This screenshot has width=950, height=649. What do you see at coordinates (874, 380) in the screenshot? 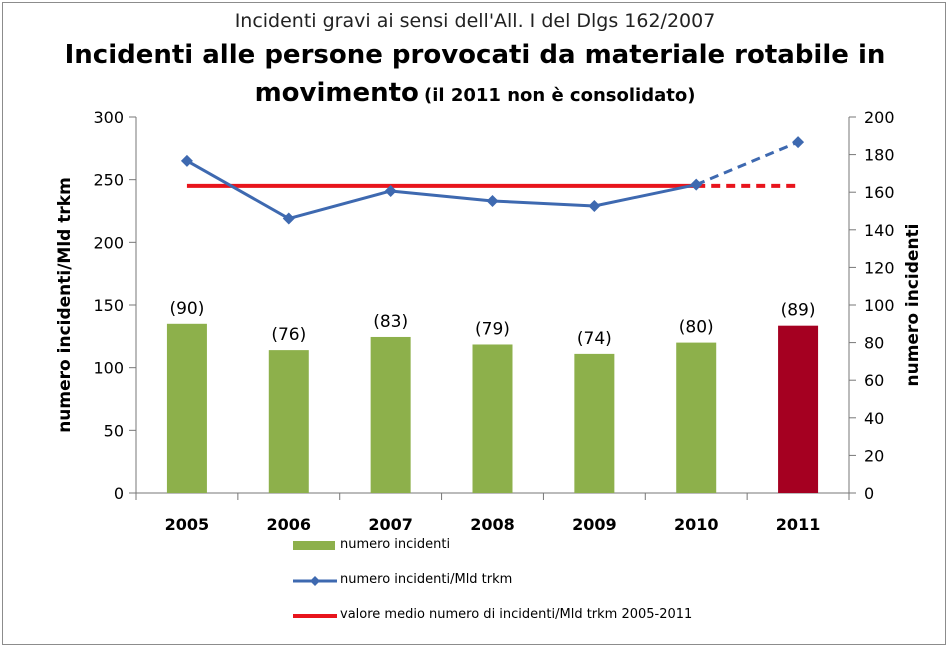
I see `y-right-tick-label: 60` at bounding box center [874, 380].